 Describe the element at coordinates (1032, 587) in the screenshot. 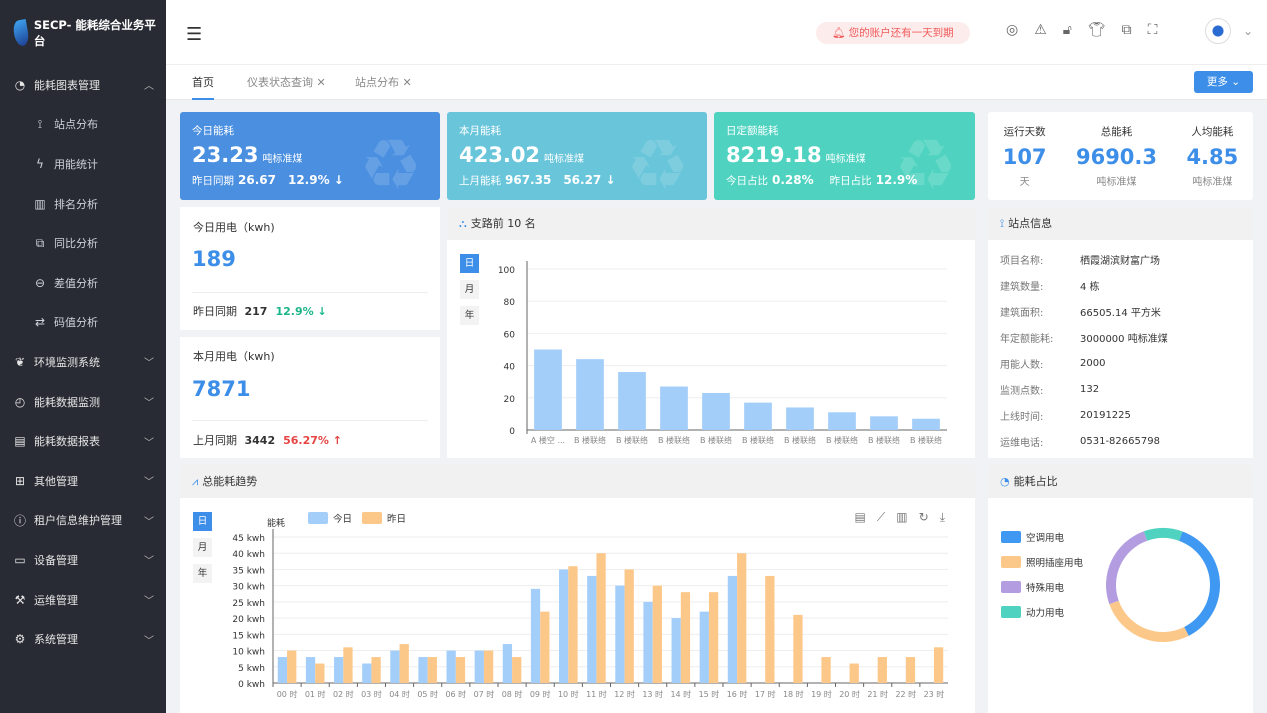

I see `legend-item: 特殊用电` at that location.